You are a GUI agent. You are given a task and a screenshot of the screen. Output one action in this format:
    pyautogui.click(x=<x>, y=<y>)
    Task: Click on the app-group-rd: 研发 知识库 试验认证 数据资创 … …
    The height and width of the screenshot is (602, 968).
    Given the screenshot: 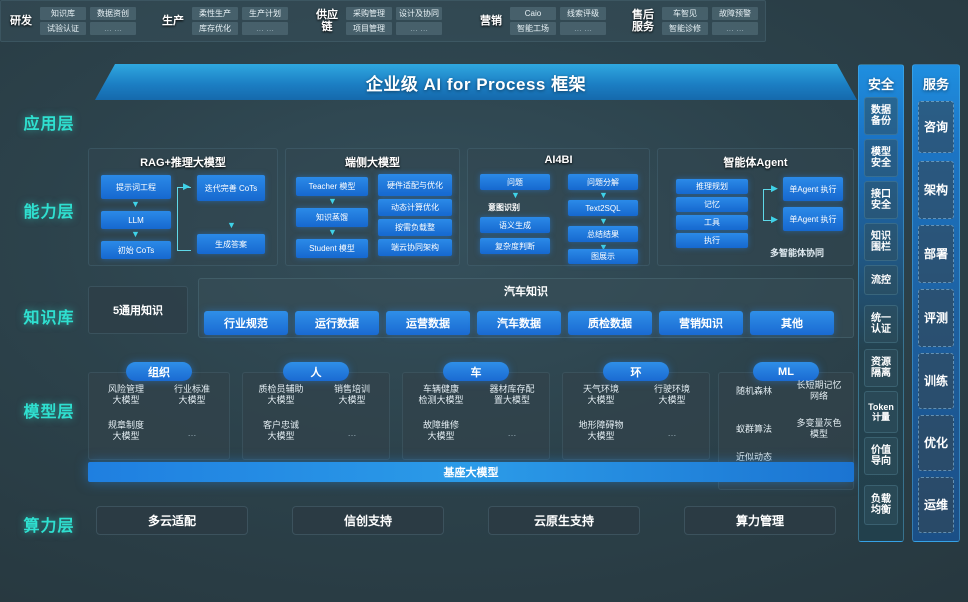 What is the action you would take?
    pyautogui.click(x=71, y=21)
    